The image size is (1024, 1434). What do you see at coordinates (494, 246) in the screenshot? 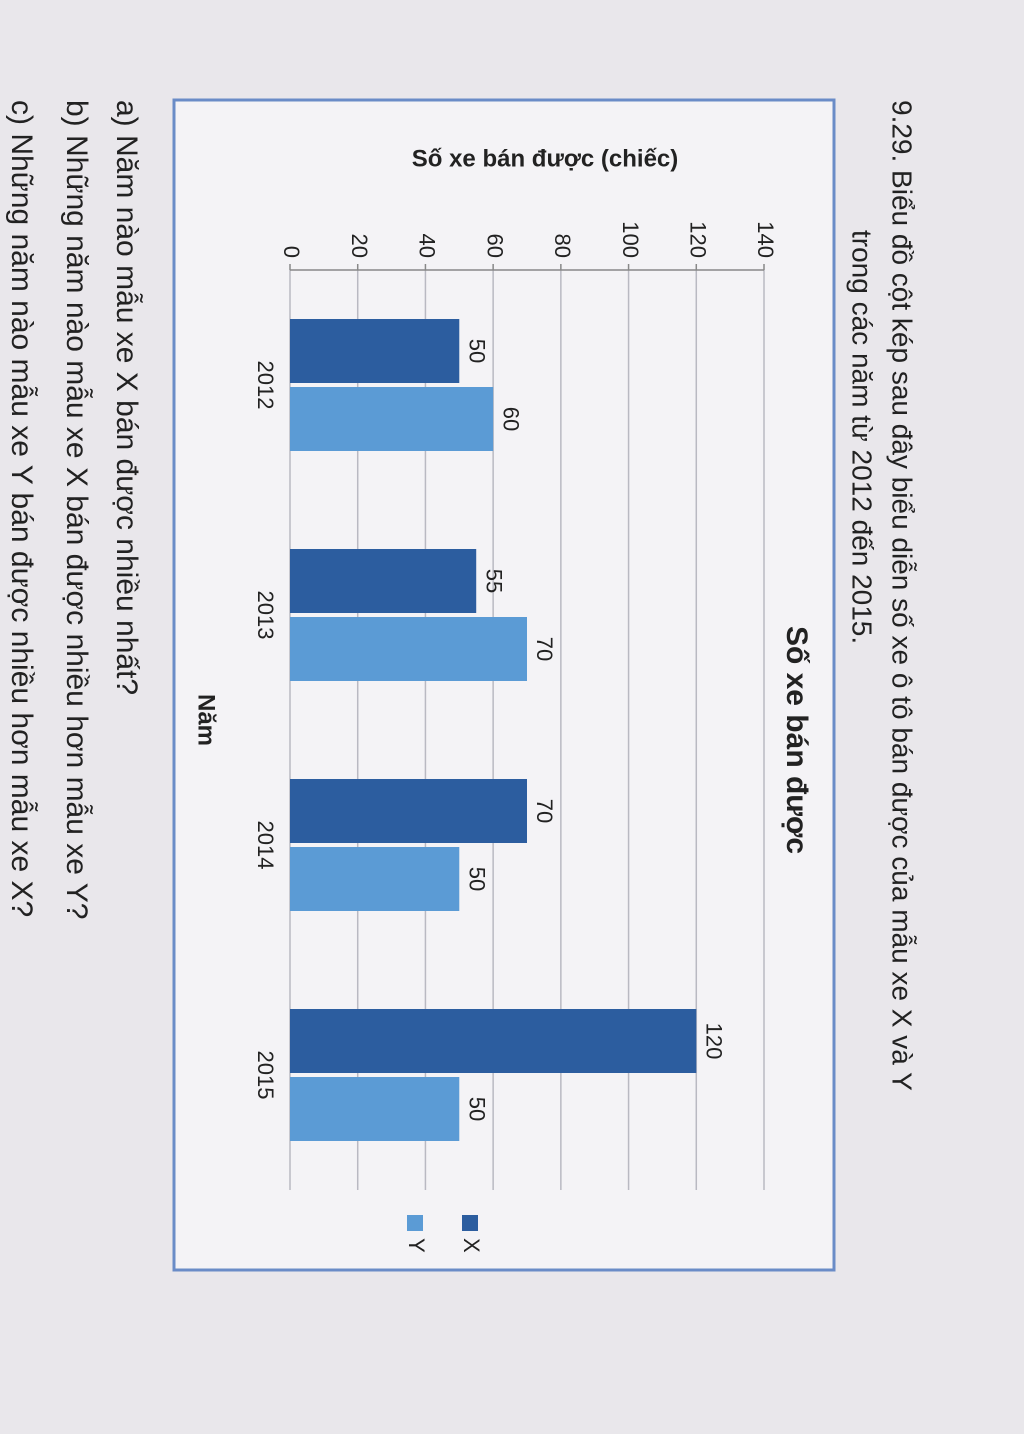
I see `y-tick-label: 60` at bounding box center [494, 246].